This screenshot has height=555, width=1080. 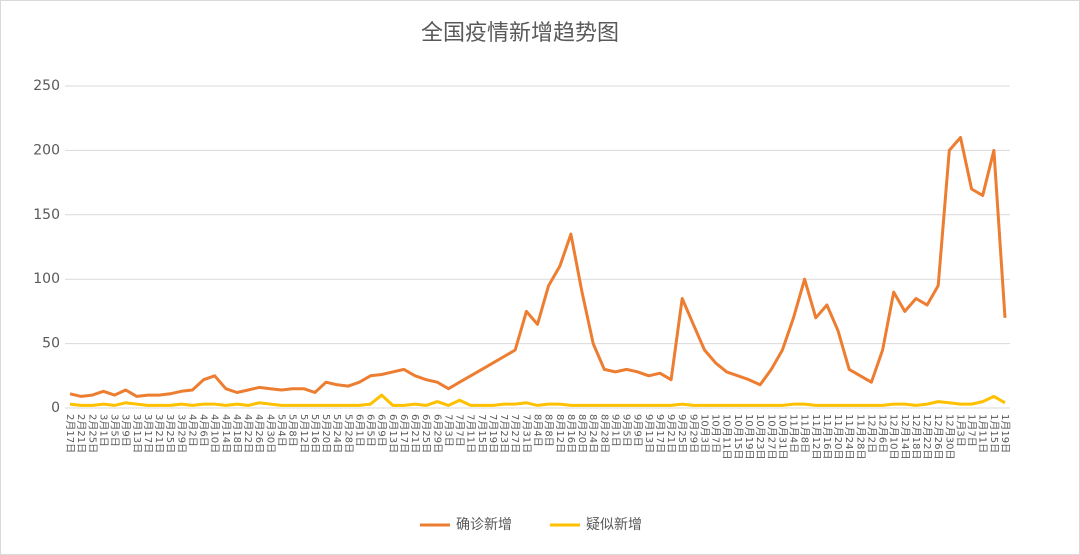 What do you see at coordinates (538, 430) in the screenshot?
I see `x-tick-label: 8月4日` at bounding box center [538, 430].